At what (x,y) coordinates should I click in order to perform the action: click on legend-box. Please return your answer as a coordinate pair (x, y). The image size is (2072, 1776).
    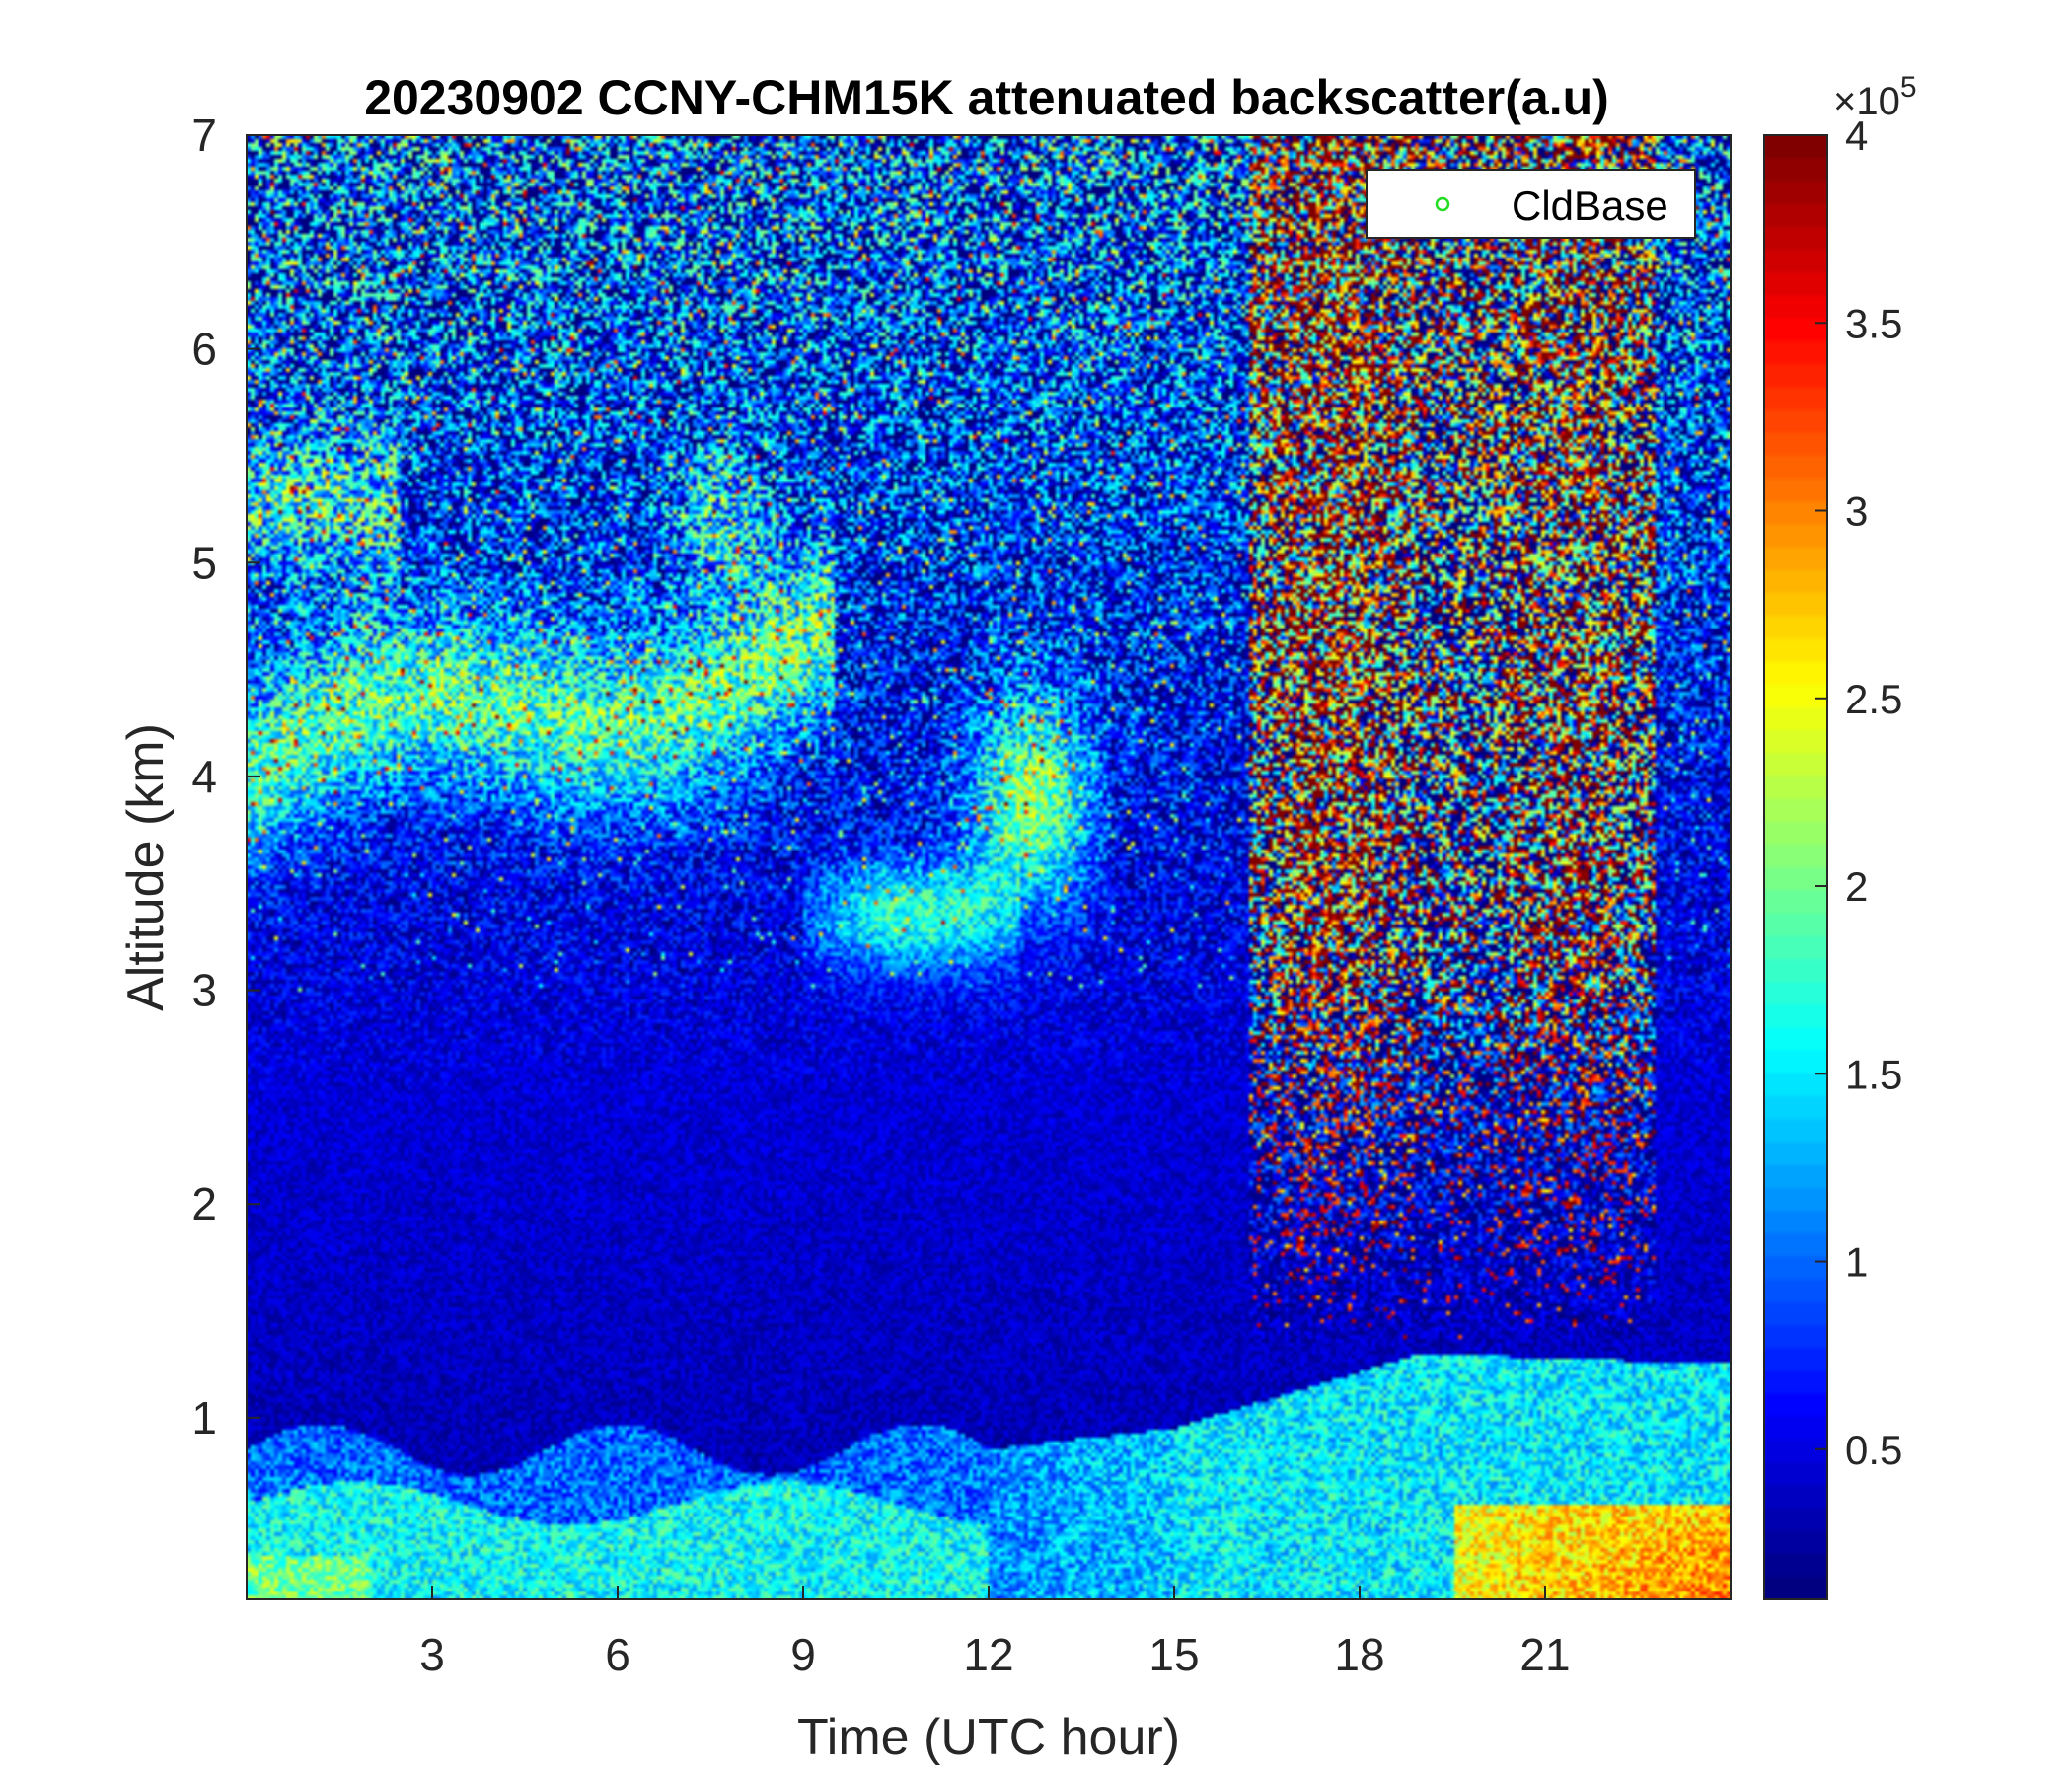
    Looking at the image, I should click on (1531, 204).